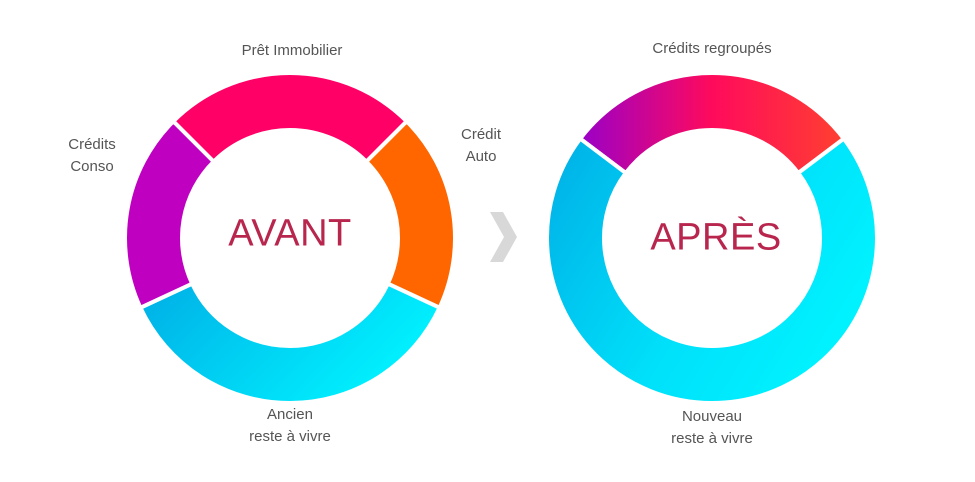 This screenshot has height=482, width=975. Describe the element at coordinates (712, 48) in the screenshot. I see `label-grouped-credits: Crédits regroupés` at that location.